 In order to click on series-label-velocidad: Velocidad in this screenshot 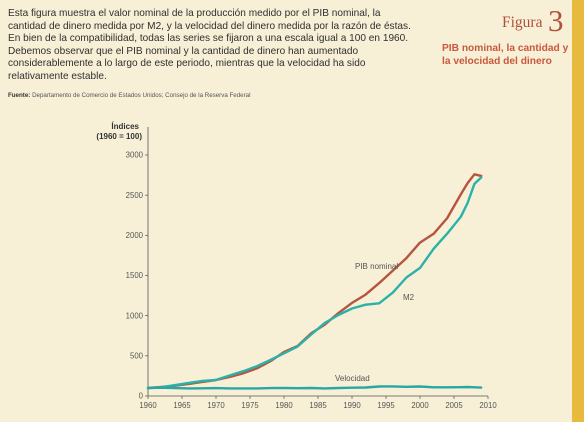, I will do `click(352, 378)`.